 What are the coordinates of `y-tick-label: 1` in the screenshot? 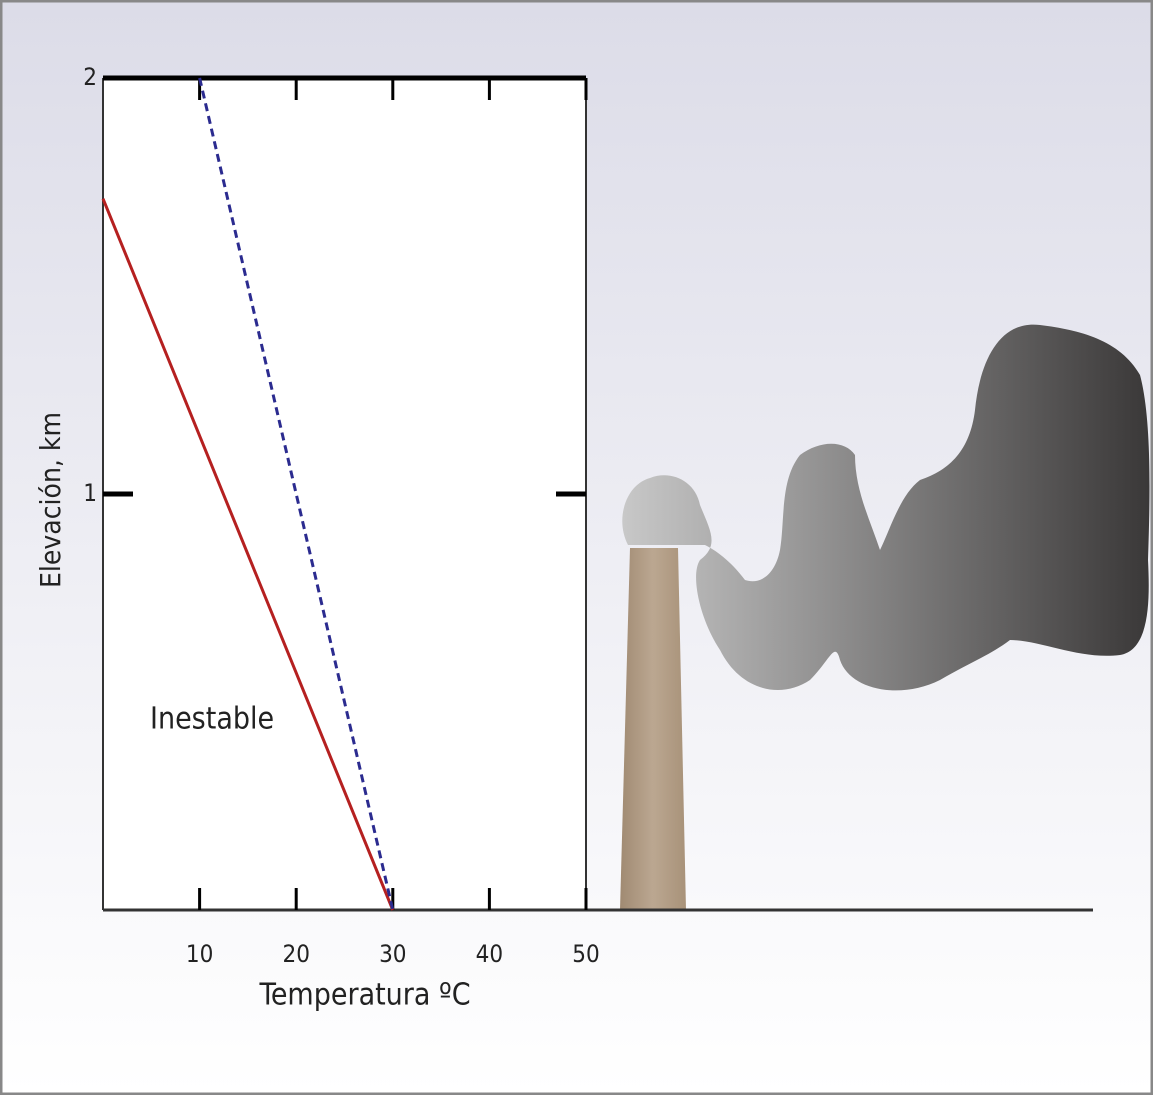 It's located at (90, 493).